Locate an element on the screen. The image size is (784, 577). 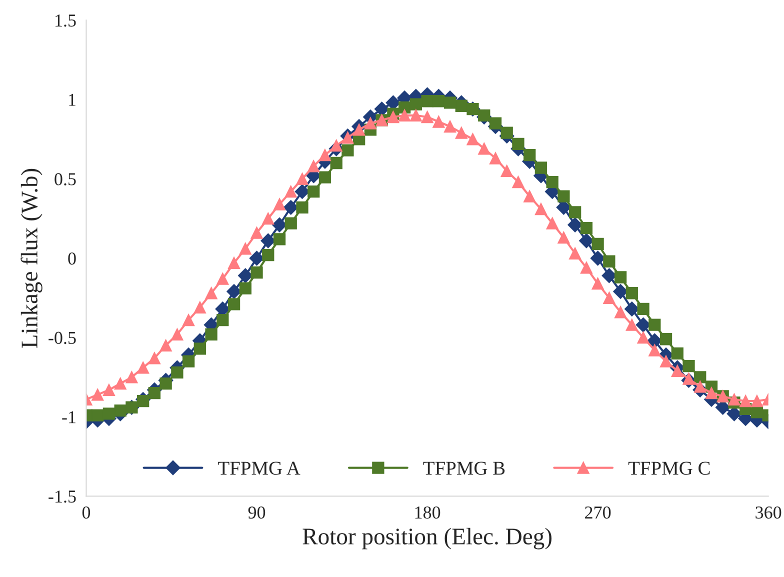
x-tick-label: 0 is located at coordinates (86, 512).